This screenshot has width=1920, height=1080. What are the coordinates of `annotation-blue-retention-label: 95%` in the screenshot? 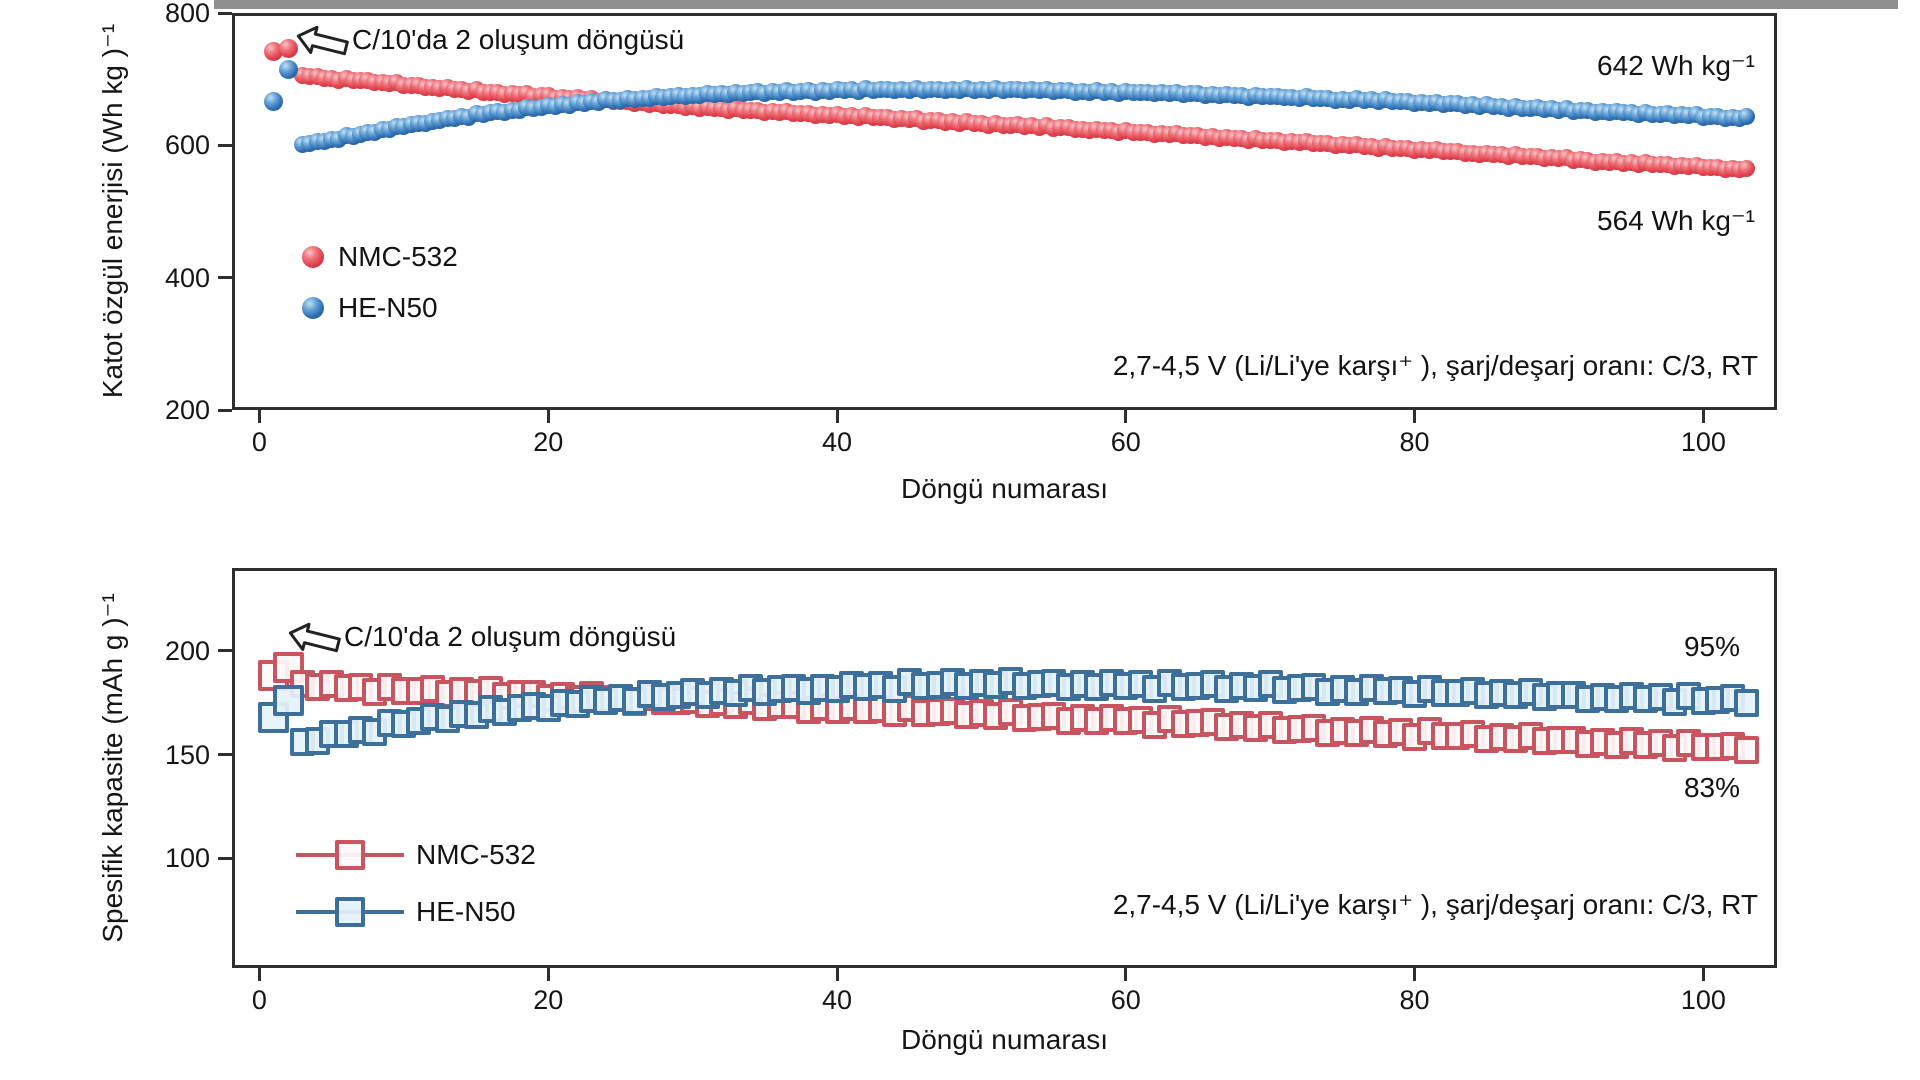 It's located at (1711, 646).